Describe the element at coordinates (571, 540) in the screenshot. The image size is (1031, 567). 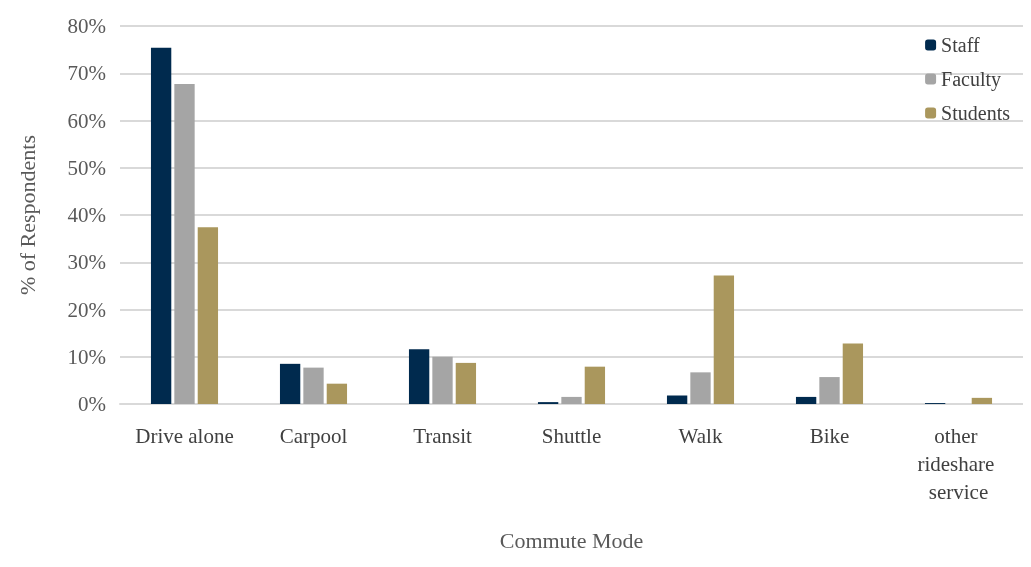
I see `x-axis-title: Commute Mode` at that location.